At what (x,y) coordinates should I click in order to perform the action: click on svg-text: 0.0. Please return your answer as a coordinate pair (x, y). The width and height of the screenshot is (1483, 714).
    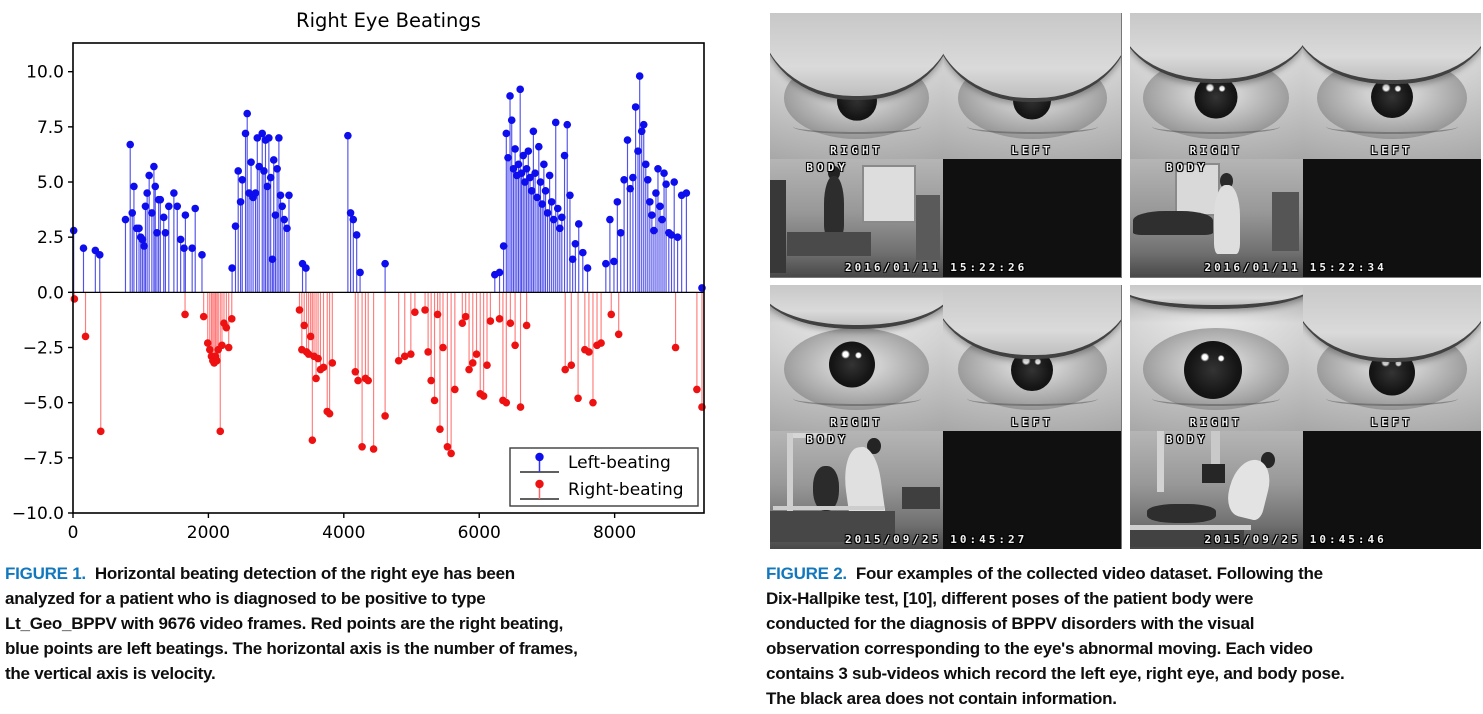
    Looking at the image, I should click on (50, 293).